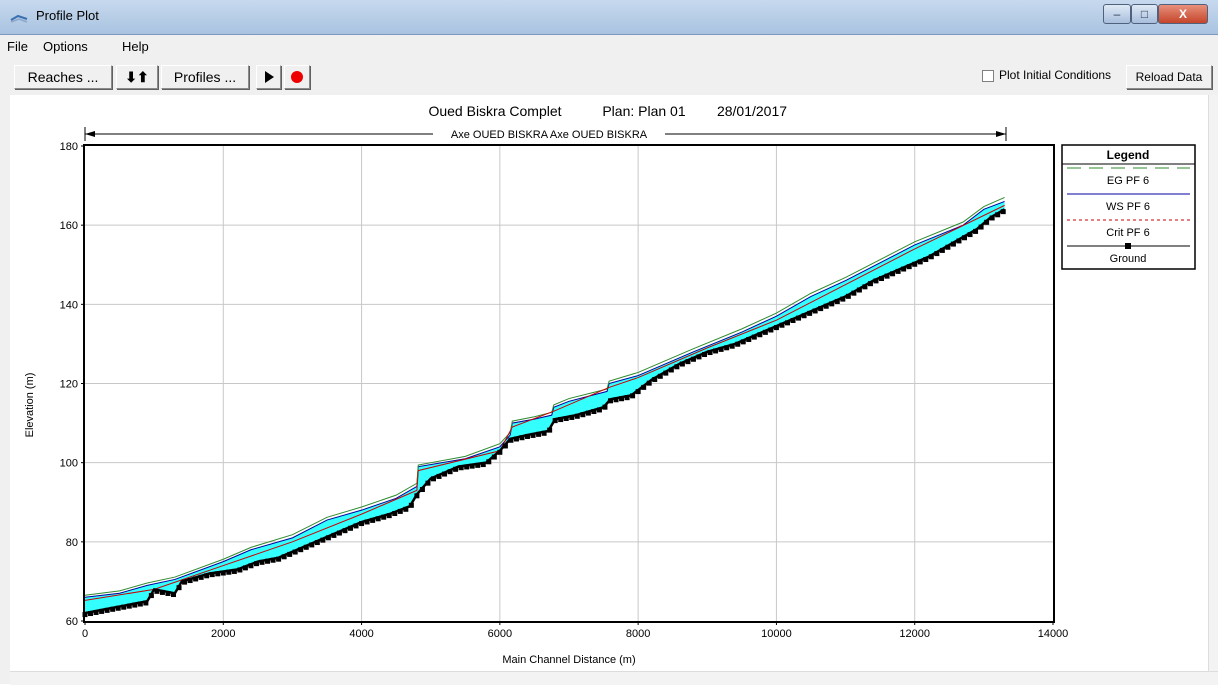  I want to click on play-icon, so click(269, 77).